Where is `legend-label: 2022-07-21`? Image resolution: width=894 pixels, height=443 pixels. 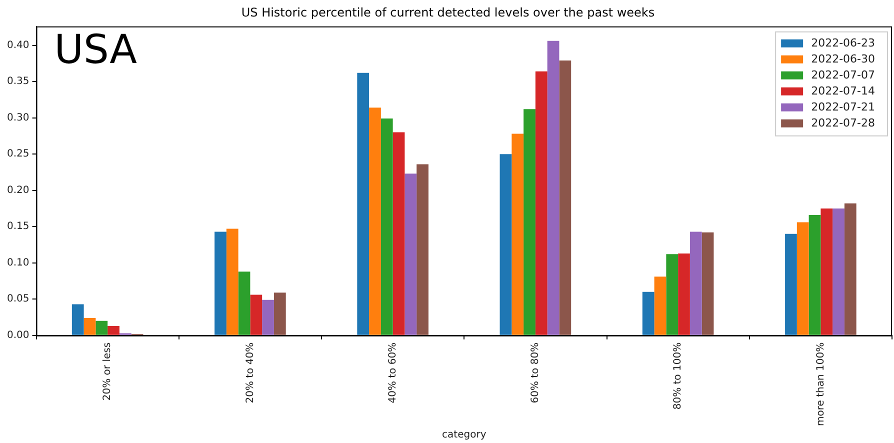 legend-label: 2022-07-21 is located at coordinates (843, 107).